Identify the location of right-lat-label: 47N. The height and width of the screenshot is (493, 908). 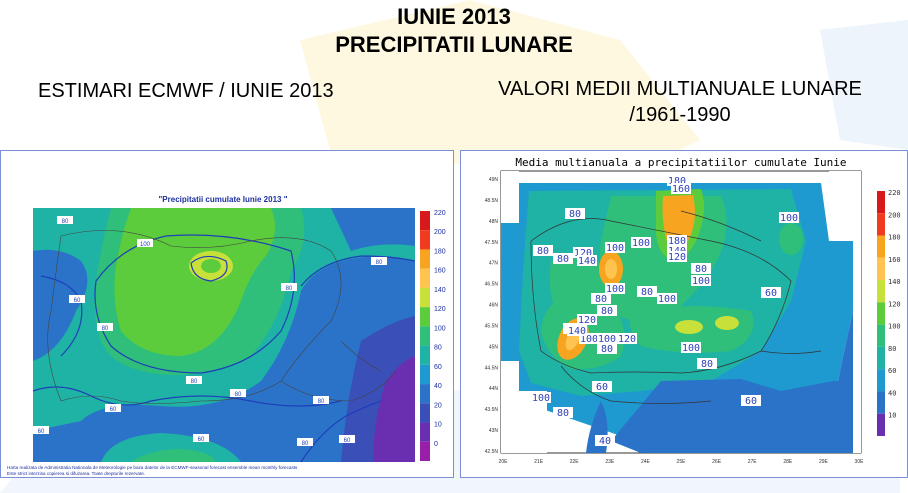
(494, 264).